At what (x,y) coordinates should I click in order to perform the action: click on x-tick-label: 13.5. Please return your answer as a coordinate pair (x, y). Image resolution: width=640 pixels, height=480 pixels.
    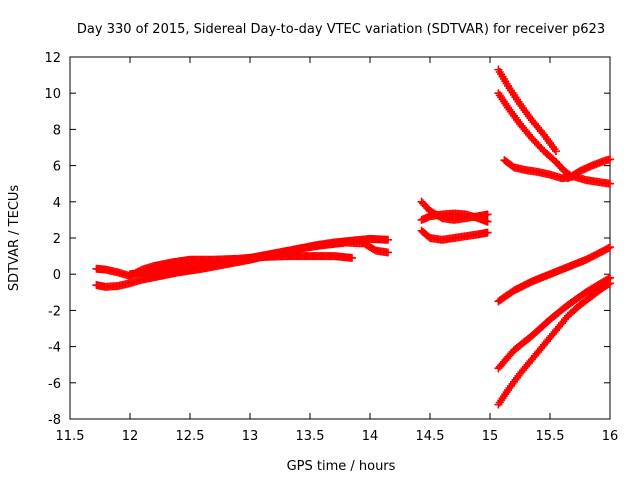
    Looking at the image, I should click on (310, 436).